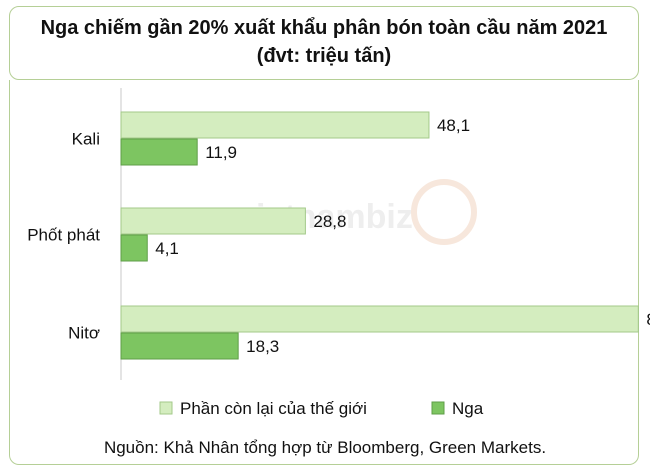 The width and height of the screenshot is (650, 471). I want to click on legend-label: Phần còn lại của thế giới, so click(273, 408).